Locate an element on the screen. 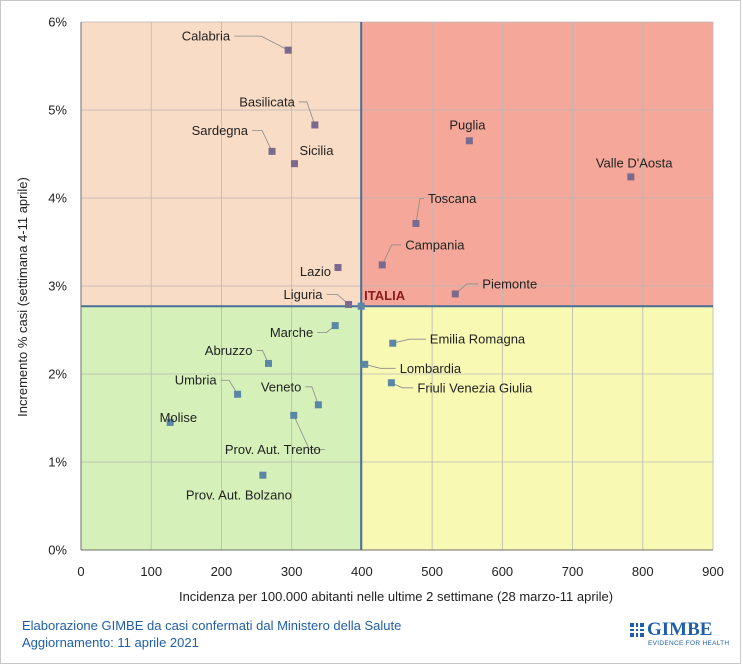 The height and width of the screenshot is (666, 743). point-toscana is located at coordinates (416, 224).